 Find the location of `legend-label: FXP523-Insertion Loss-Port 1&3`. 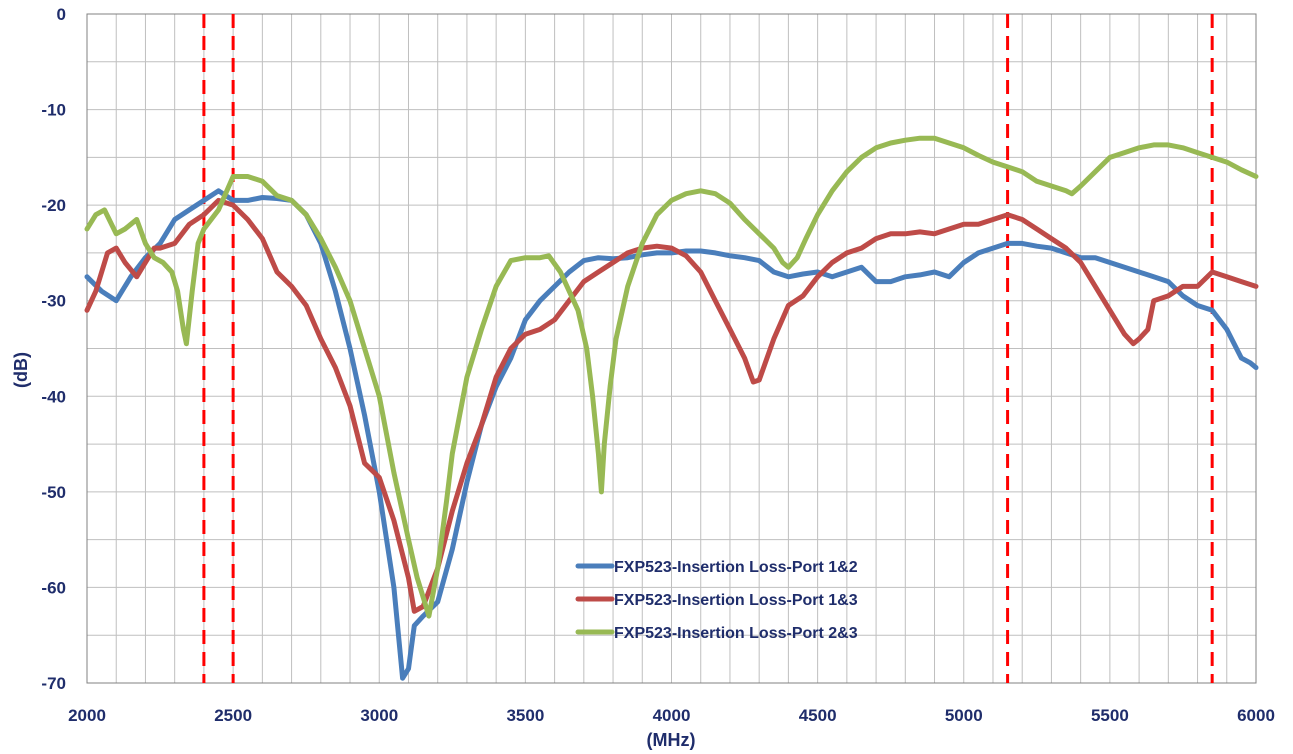

legend-label: FXP523-Insertion Loss-Port 1&3 is located at coordinates (736, 600).